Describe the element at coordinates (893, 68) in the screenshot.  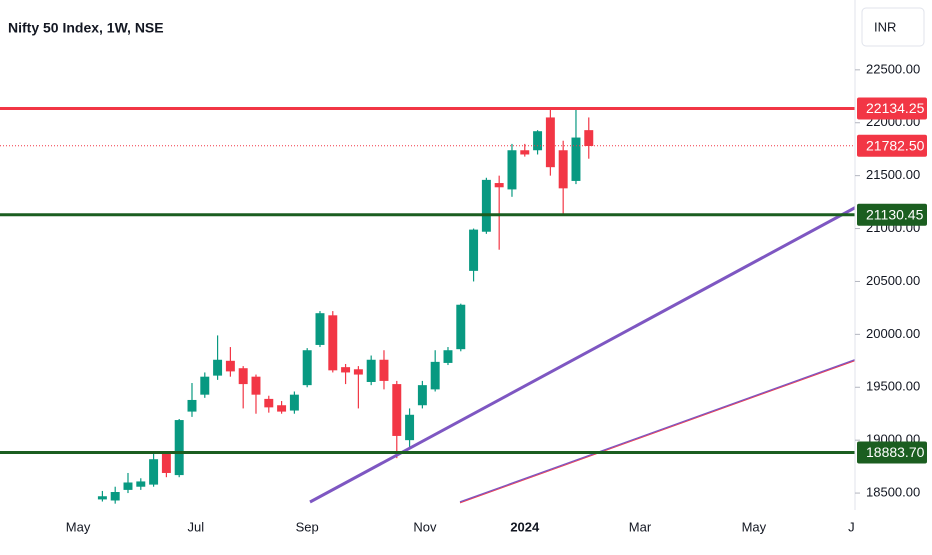
I see `y-tick-label: 22500.00` at that location.